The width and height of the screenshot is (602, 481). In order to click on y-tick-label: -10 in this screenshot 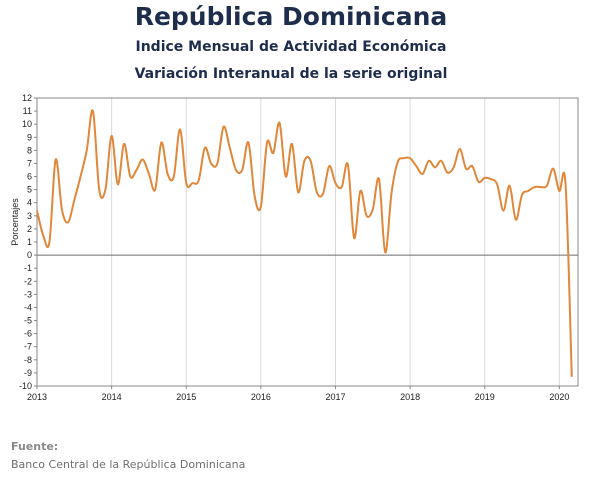, I will do `click(25, 386)`.